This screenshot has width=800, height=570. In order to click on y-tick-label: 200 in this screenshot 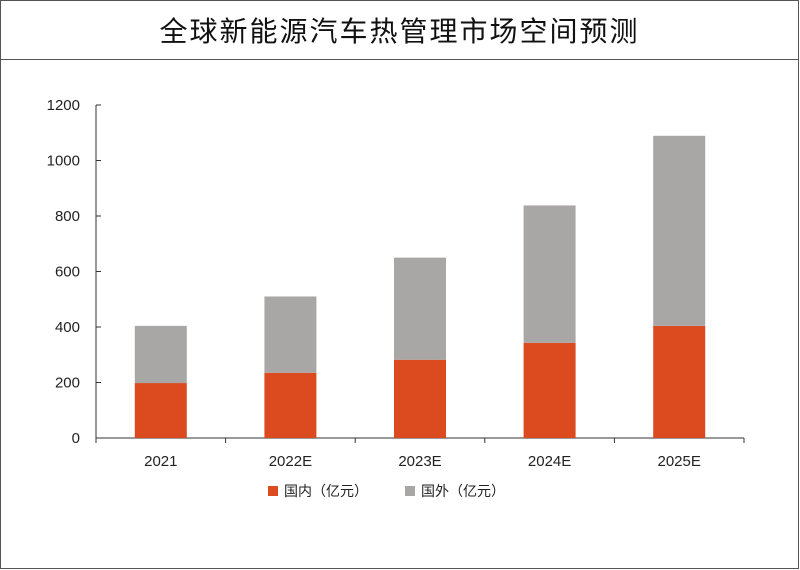, I will do `click(67, 383)`.